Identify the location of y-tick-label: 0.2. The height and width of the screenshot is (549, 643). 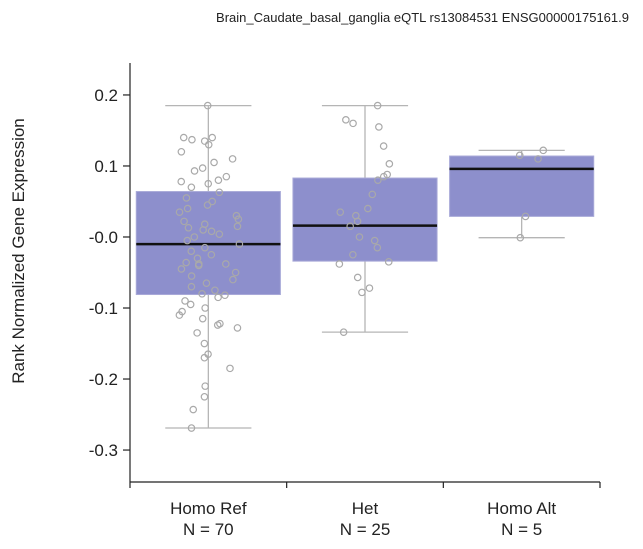
(106, 95).